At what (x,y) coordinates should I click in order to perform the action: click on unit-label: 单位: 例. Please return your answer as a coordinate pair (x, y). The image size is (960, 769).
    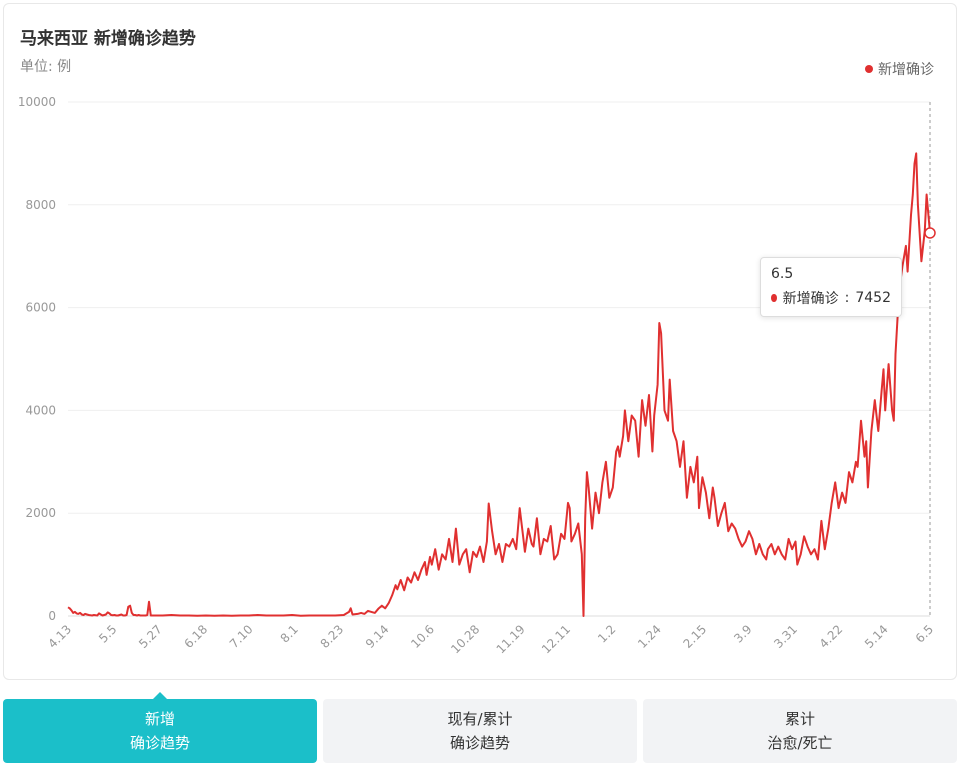
    Looking at the image, I should click on (46, 67).